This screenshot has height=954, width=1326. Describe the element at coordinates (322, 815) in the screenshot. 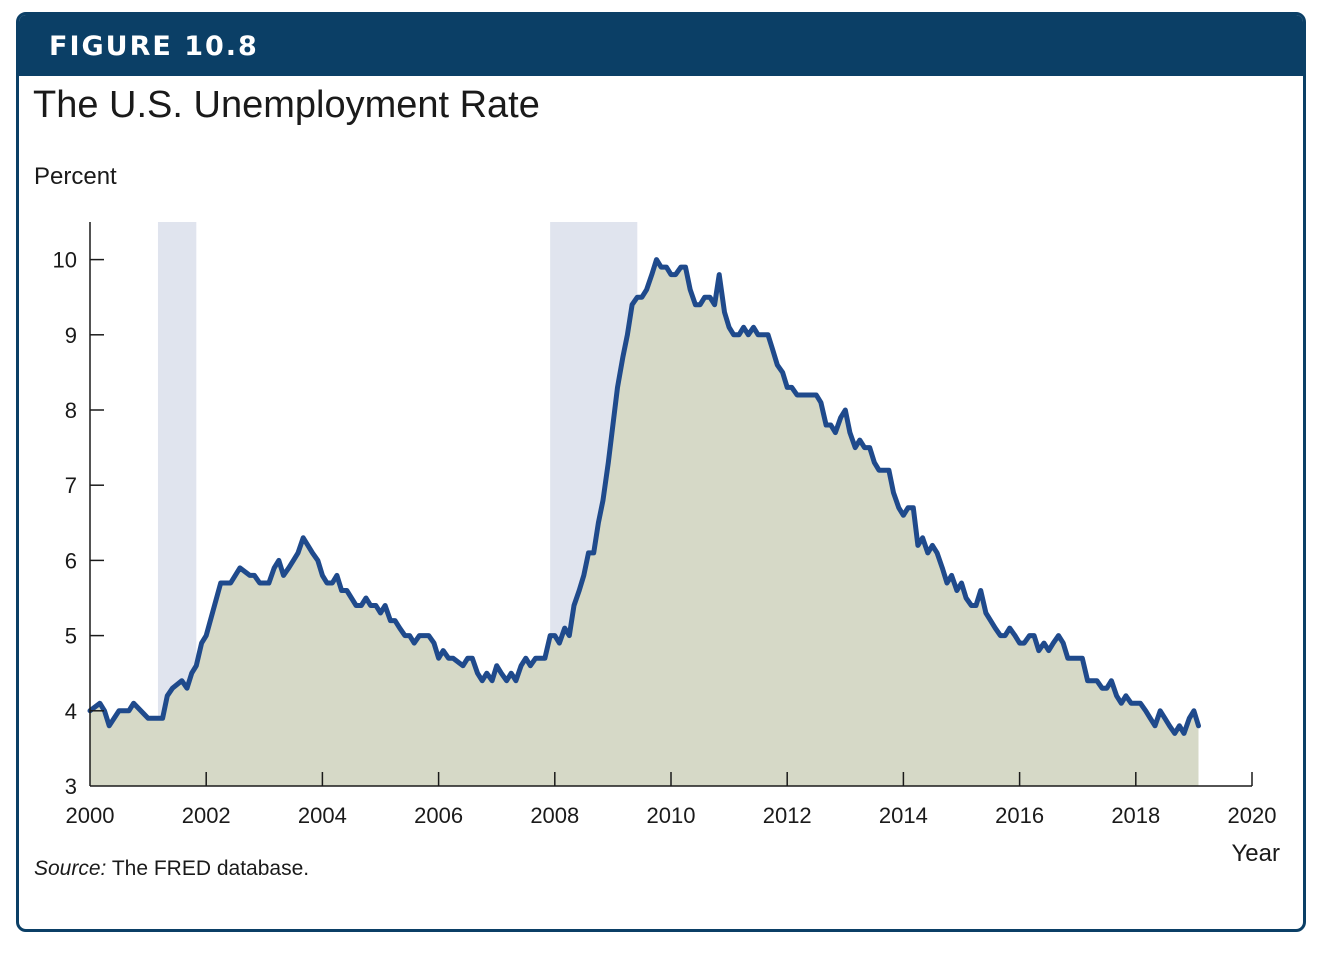

I see `x-tick-label-2004: 2004` at that location.